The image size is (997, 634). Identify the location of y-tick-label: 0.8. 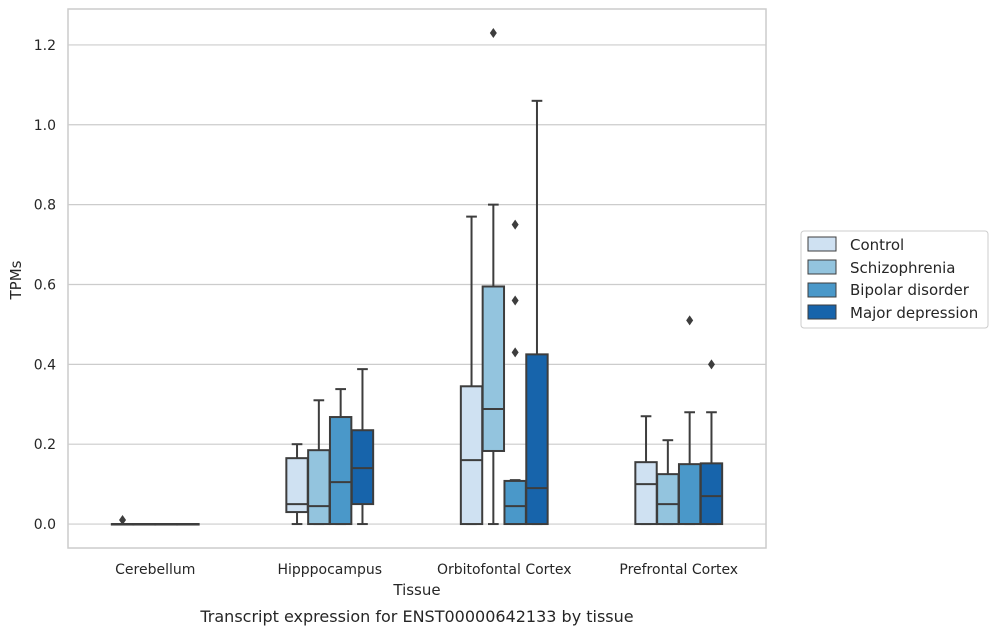
(45, 206).